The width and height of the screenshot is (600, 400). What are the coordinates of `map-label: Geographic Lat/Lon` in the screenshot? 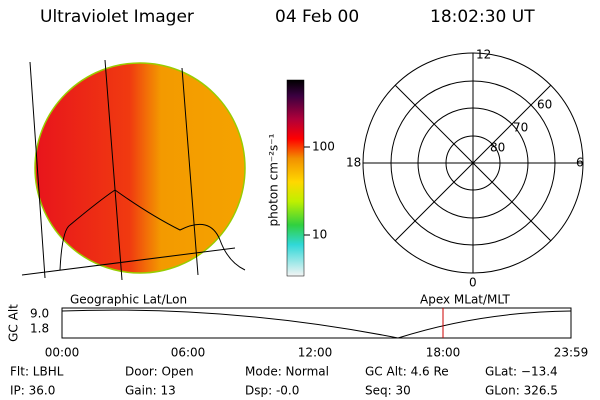 It's located at (128, 300).